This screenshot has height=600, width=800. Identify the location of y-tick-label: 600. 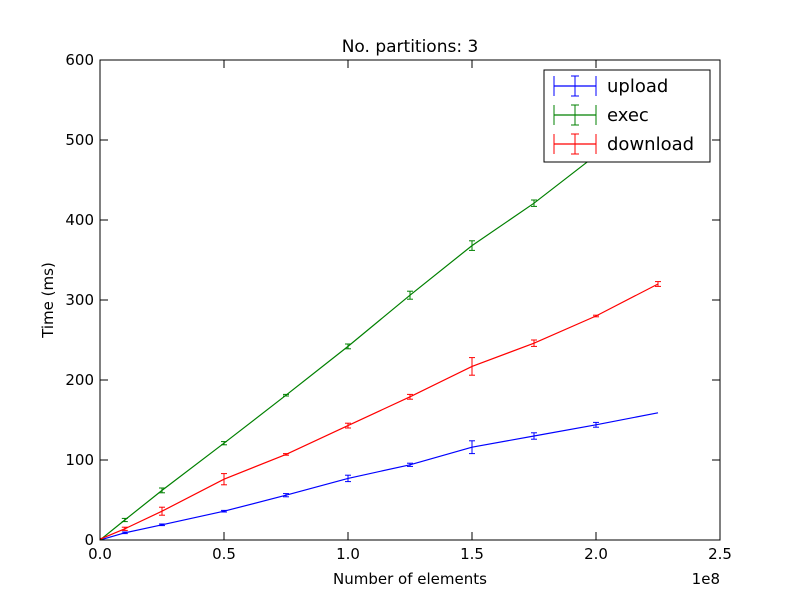
(79, 60).